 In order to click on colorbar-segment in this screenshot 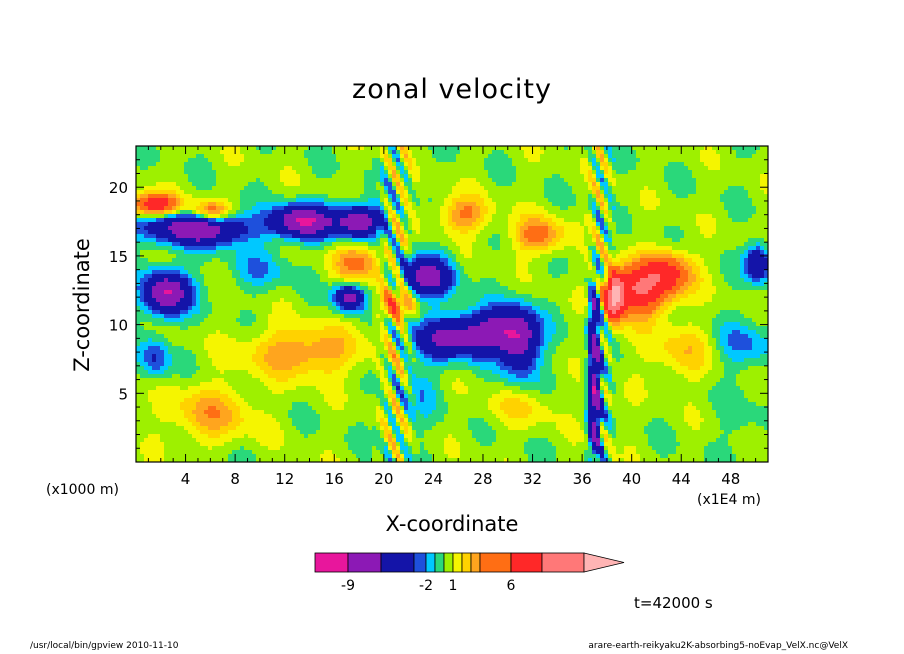, I will do `click(420, 562)`.